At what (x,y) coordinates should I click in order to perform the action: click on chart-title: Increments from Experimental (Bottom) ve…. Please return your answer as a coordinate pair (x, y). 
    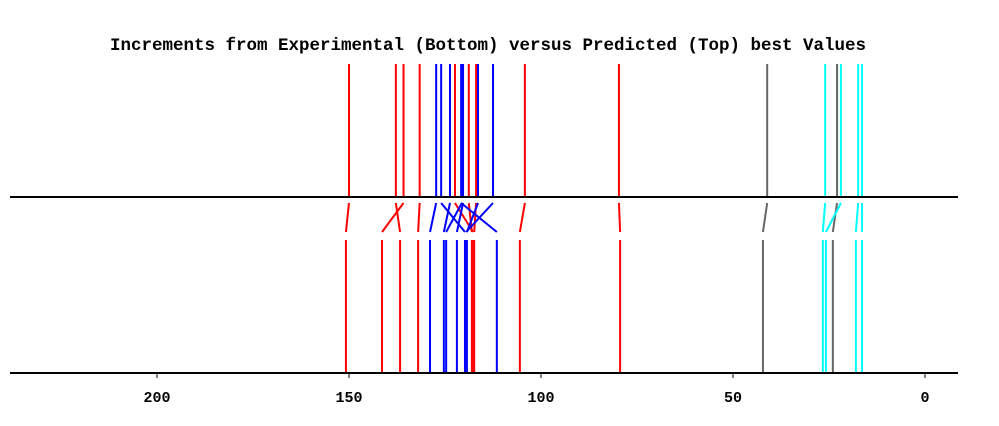
    Looking at the image, I should click on (488, 46).